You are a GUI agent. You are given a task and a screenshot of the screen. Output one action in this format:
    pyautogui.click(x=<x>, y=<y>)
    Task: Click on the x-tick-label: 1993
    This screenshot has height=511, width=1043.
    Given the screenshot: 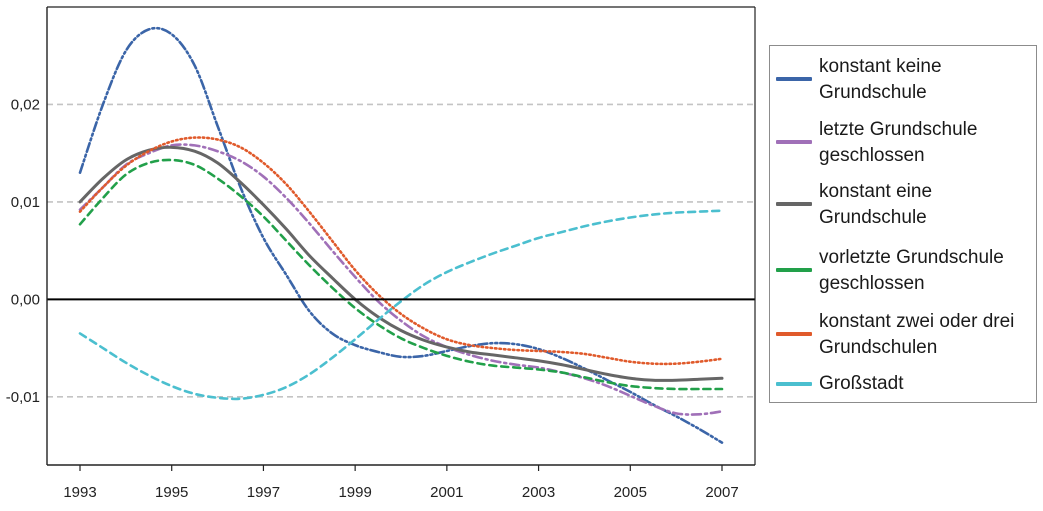 What is the action you would take?
    pyautogui.click(x=79, y=492)
    